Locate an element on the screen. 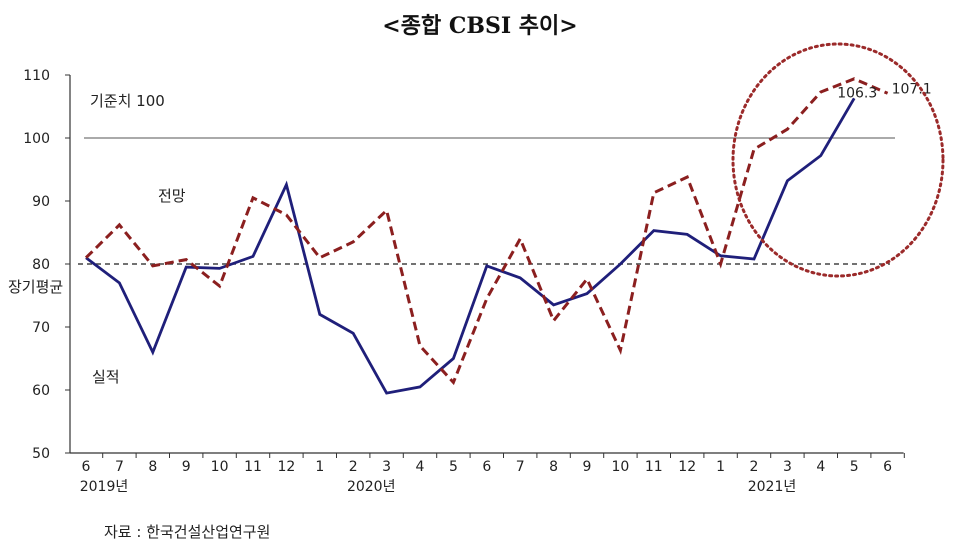  series-label-forecast: 전망 is located at coordinates (172, 196).